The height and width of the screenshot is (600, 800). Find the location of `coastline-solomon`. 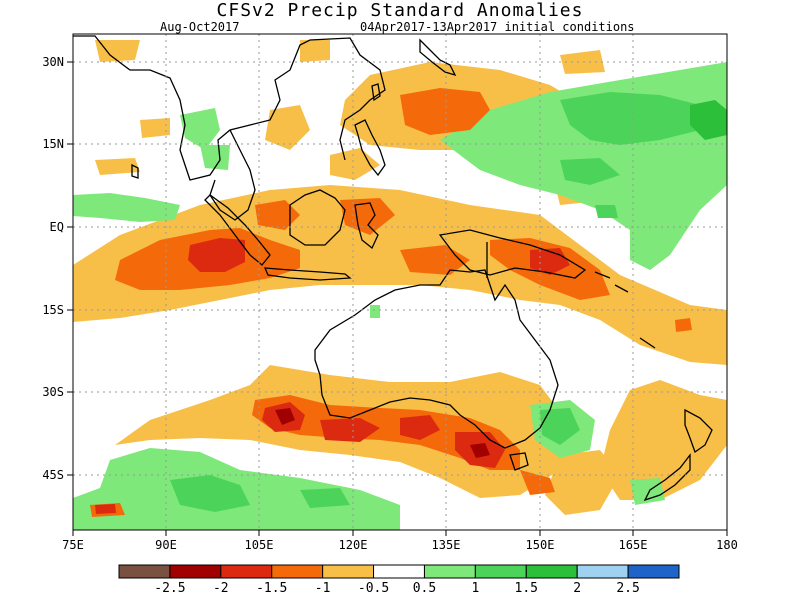

coastline-solomon is located at coordinates (611, 282).